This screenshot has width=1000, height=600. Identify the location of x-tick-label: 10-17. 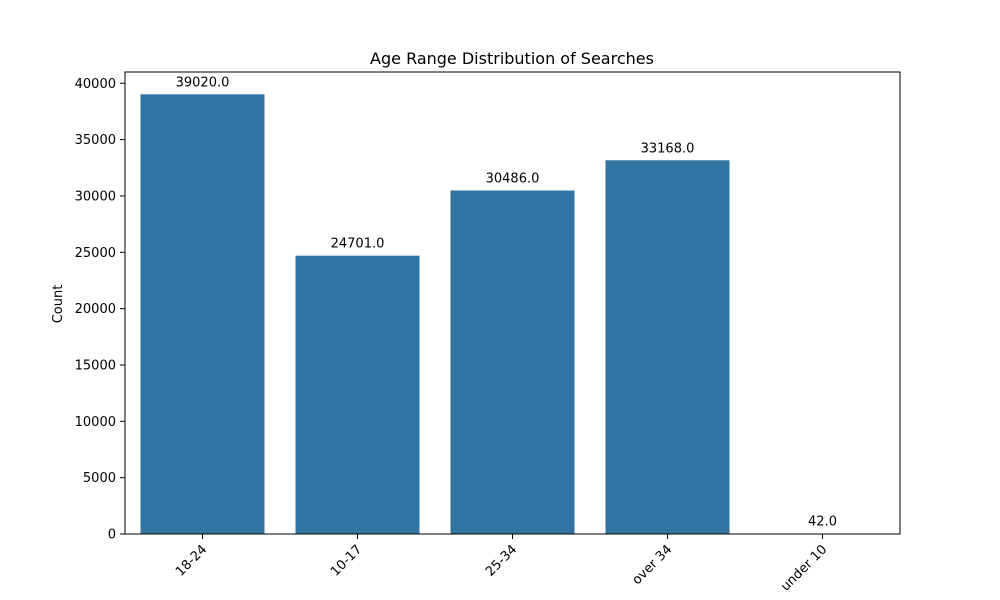
(346, 560).